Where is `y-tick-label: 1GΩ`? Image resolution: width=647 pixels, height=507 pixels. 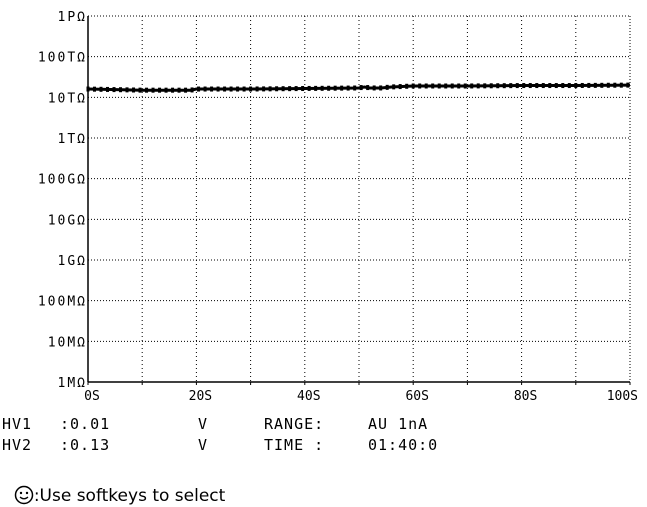 y-tick-label: 1GΩ is located at coordinates (72, 261).